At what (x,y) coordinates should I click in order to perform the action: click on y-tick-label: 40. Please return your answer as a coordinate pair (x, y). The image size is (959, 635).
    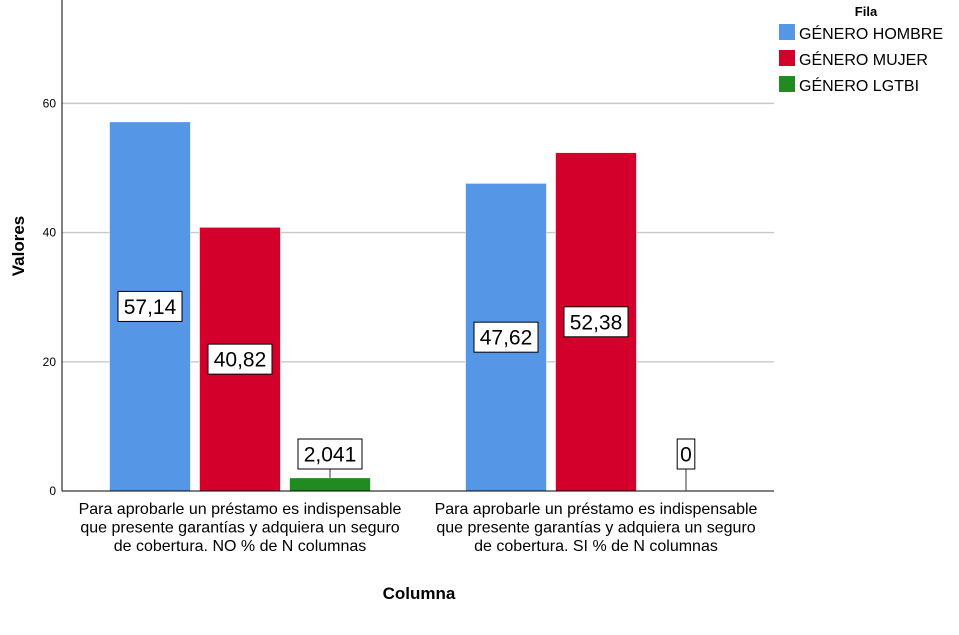
    Looking at the image, I should click on (50, 233).